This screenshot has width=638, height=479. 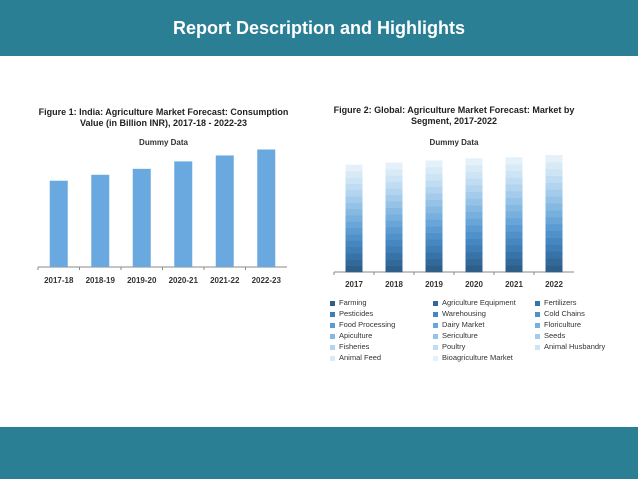 I want to click on legend-item: Farming, so click(x=348, y=303).